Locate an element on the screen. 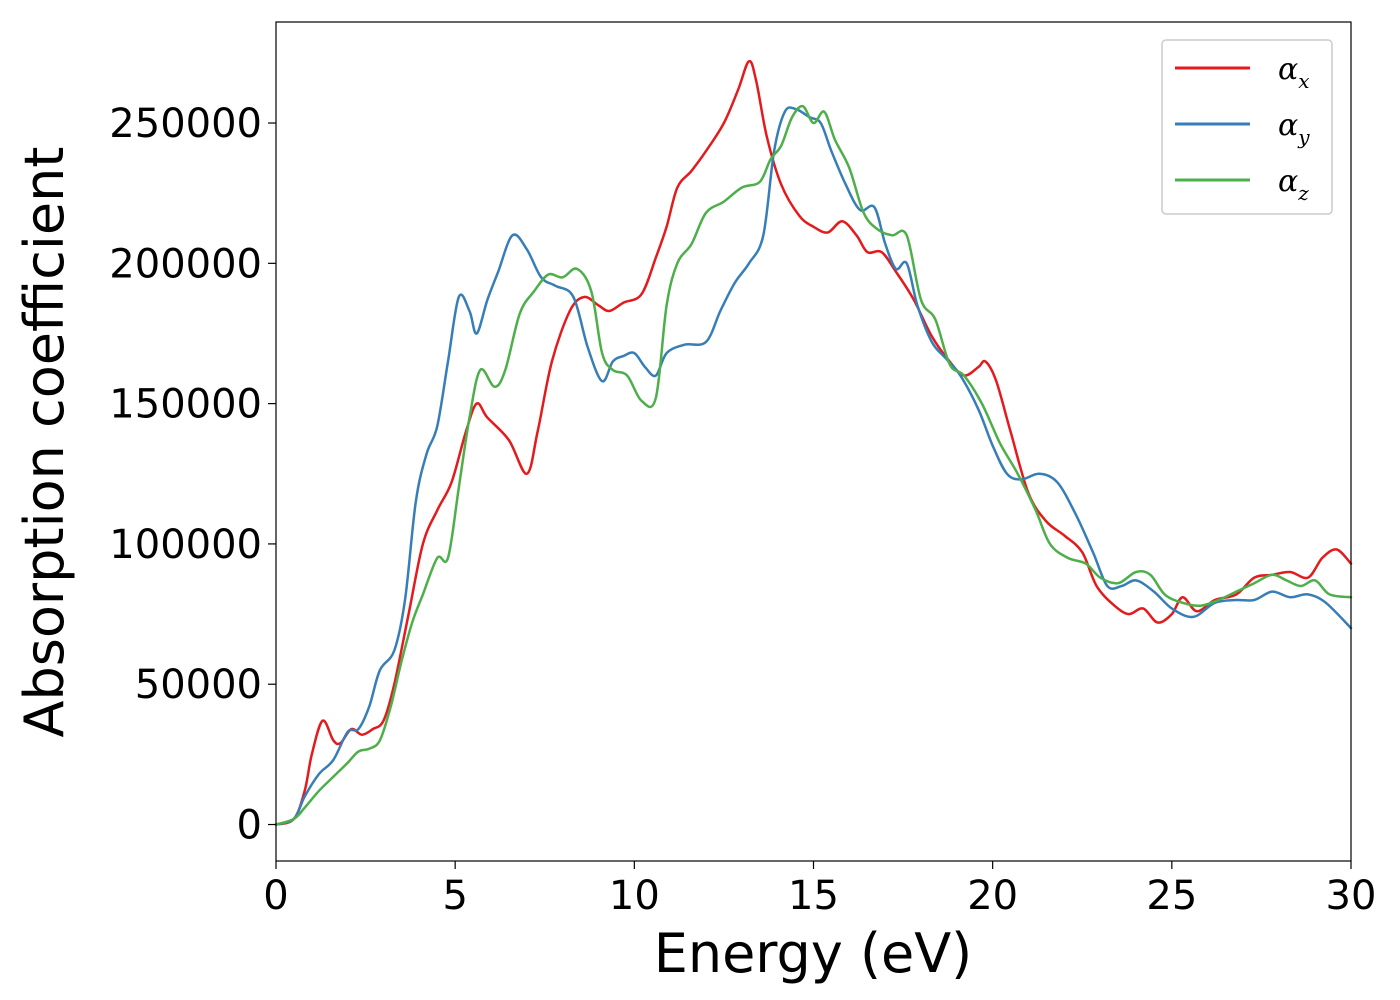  x-axis-ticks: 0 5 10 15 20 25 30 is located at coordinates (819, 890).